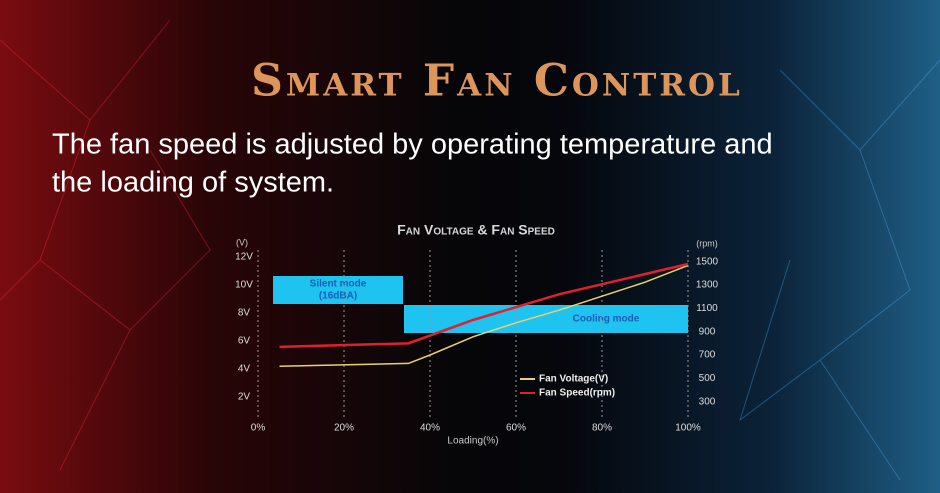 Image resolution: width=940 pixels, height=493 pixels. Describe the element at coordinates (606, 319) in the screenshot. I see `annotation-text: Cooling mode` at that location.